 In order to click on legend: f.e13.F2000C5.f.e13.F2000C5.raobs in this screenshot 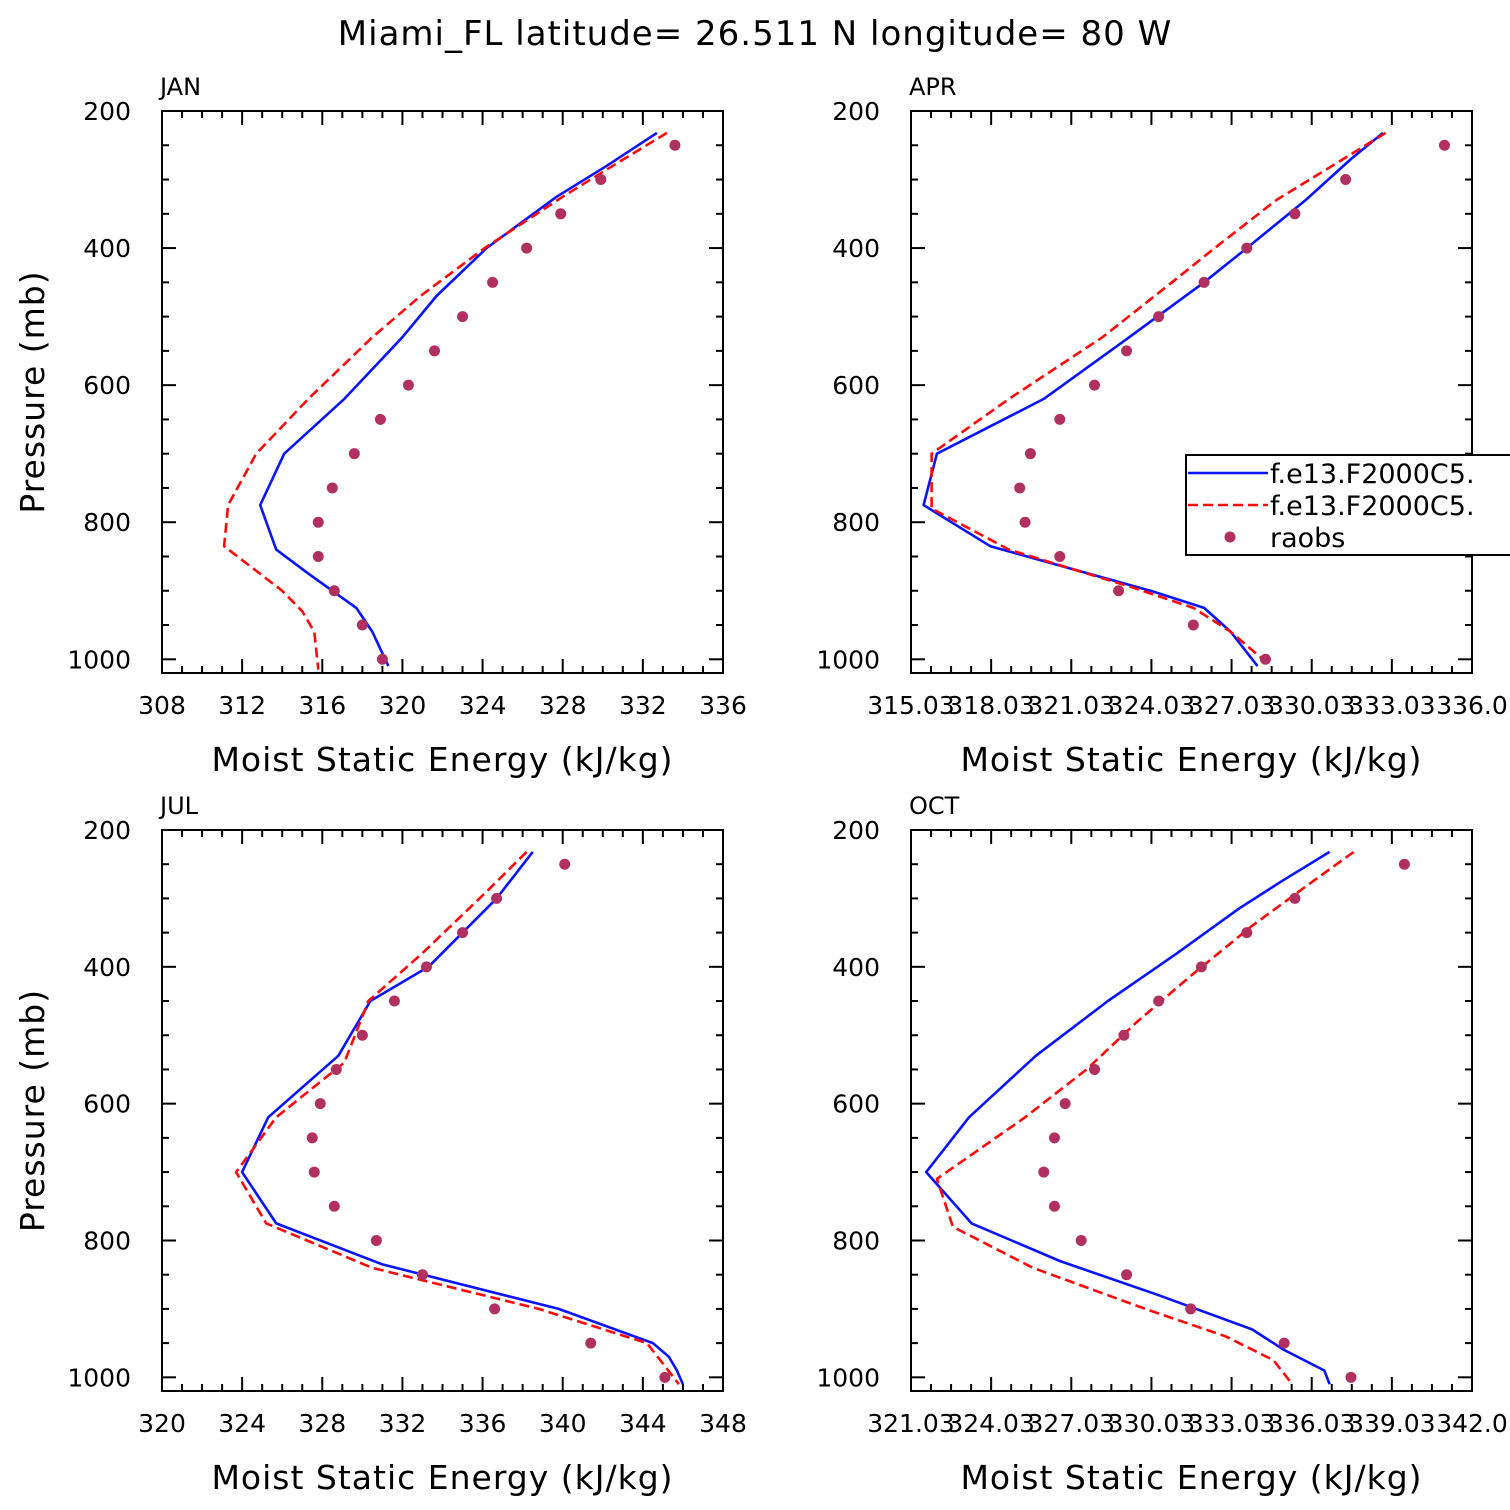, I will do `click(1347, 505)`.